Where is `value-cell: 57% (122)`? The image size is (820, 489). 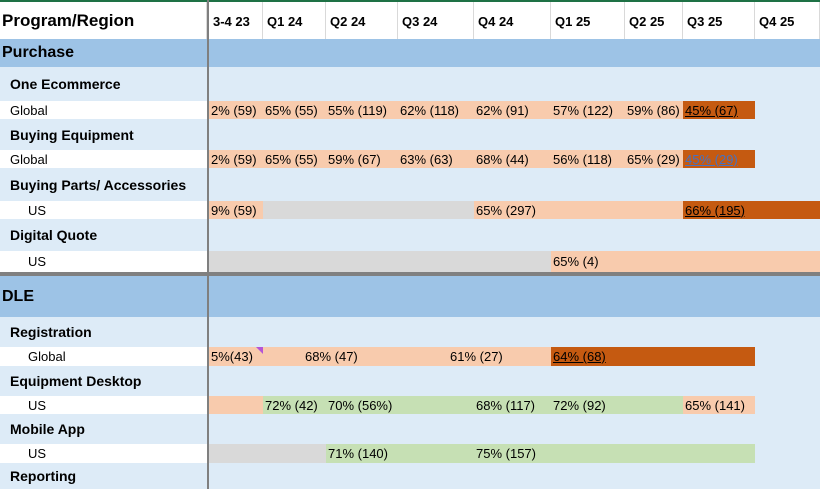 value-cell: 57% (122) is located at coordinates (588, 110).